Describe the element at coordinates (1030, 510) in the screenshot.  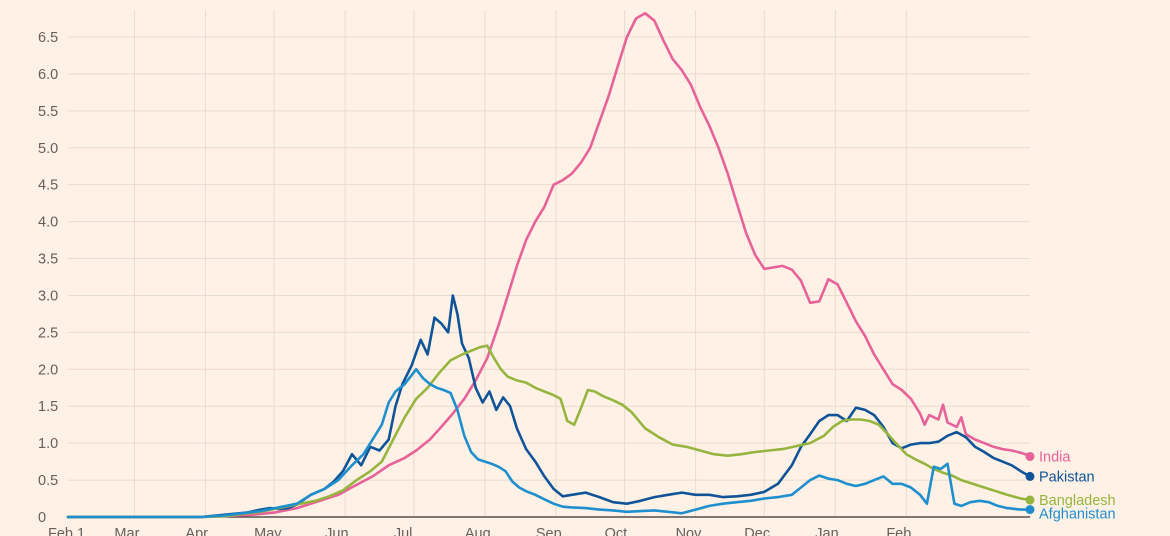
I see `series-end-dot-afghanistan` at that location.